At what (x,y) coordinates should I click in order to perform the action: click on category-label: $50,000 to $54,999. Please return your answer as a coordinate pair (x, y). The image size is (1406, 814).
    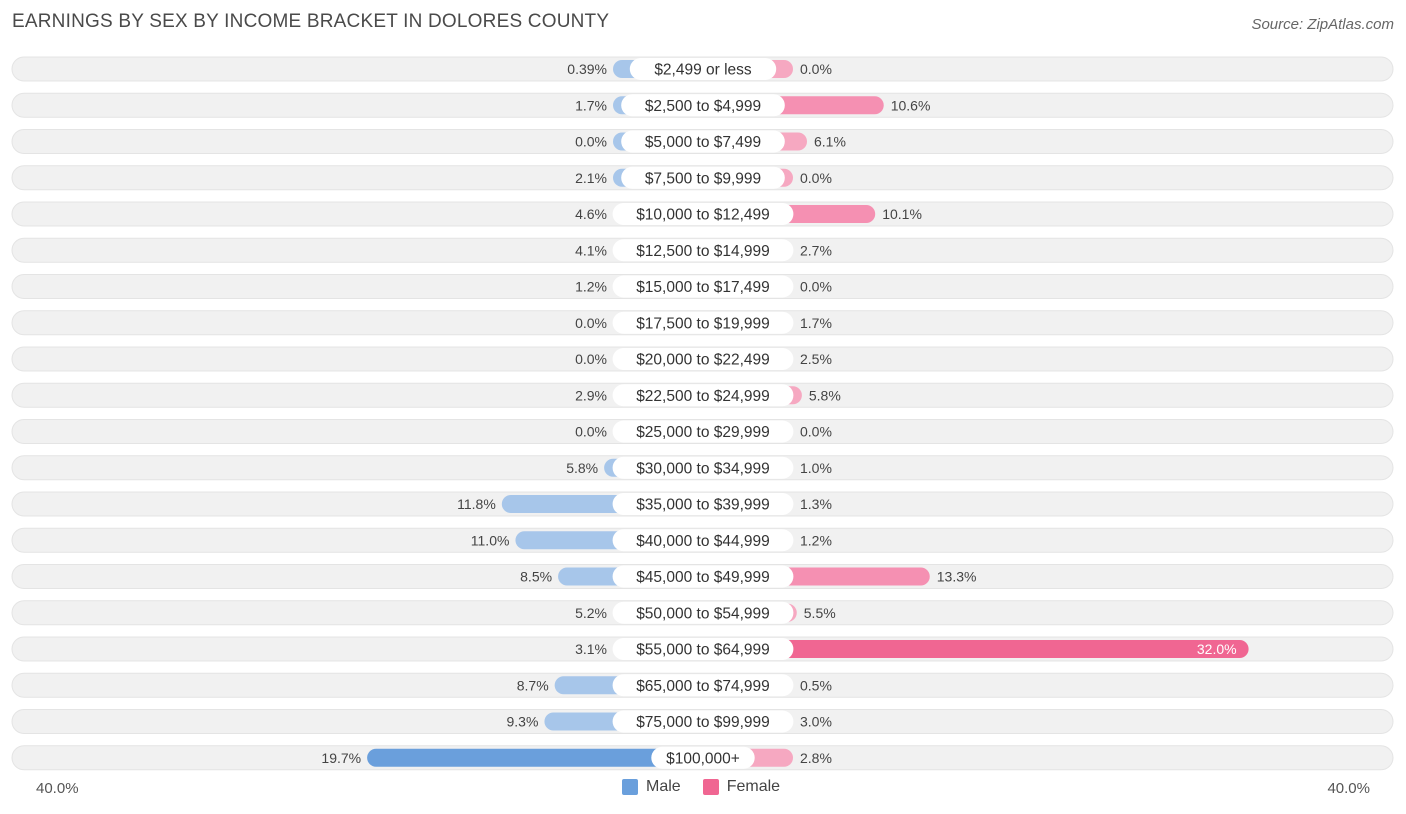
    Looking at the image, I should click on (703, 613).